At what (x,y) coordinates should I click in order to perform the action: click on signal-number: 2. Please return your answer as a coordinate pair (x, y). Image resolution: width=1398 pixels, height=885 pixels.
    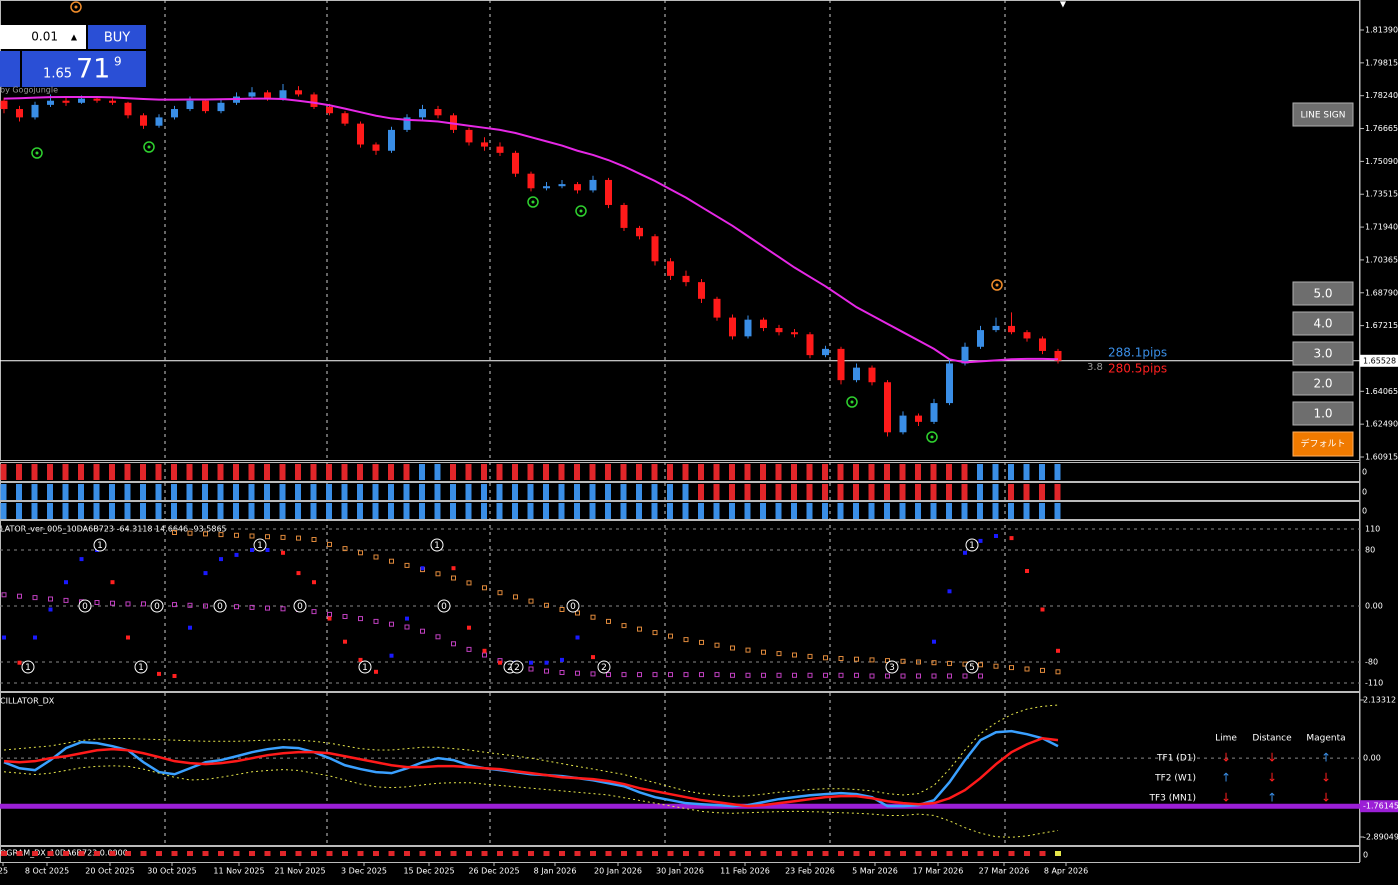
    Looking at the image, I should click on (510, 668).